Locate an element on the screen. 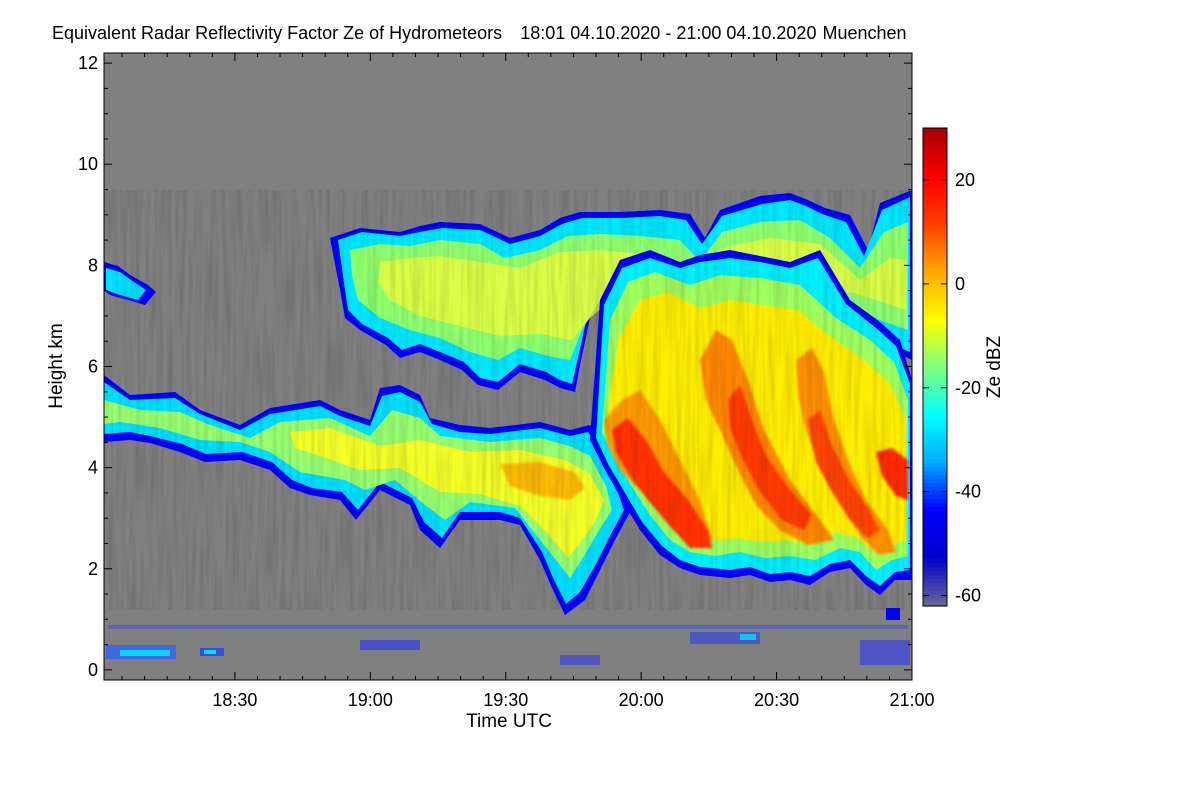  x-axis-label: Time UTC is located at coordinates (509, 721).